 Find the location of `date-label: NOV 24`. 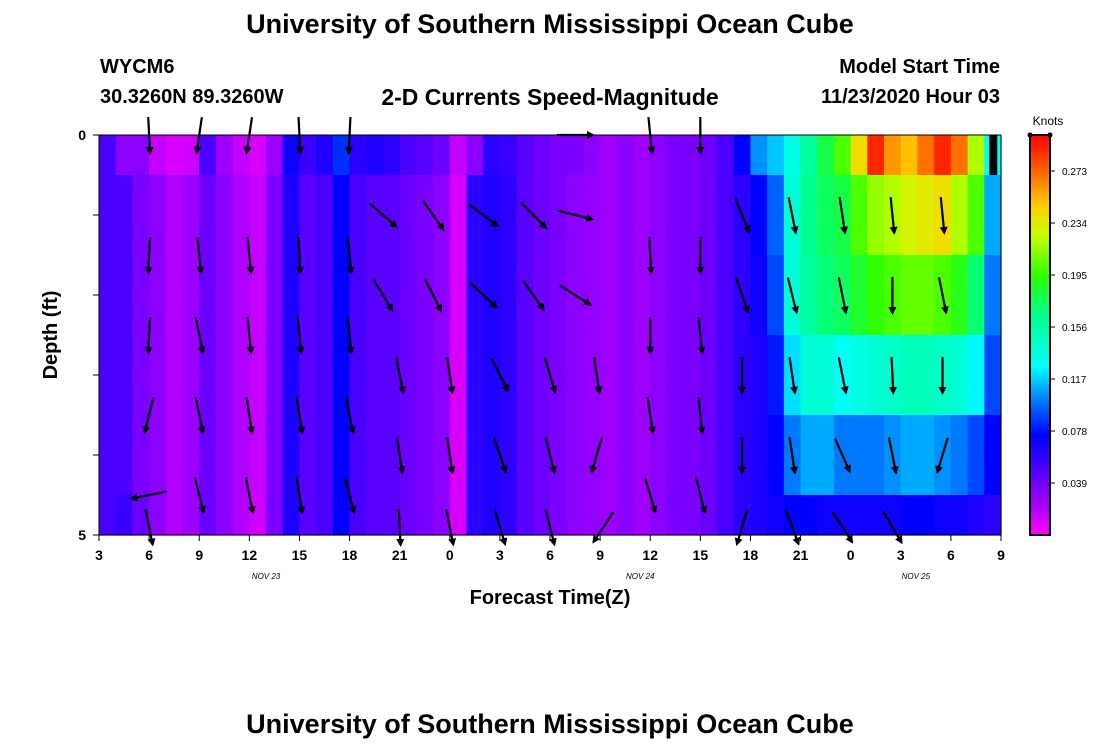

date-label: NOV 24 is located at coordinates (640, 576).